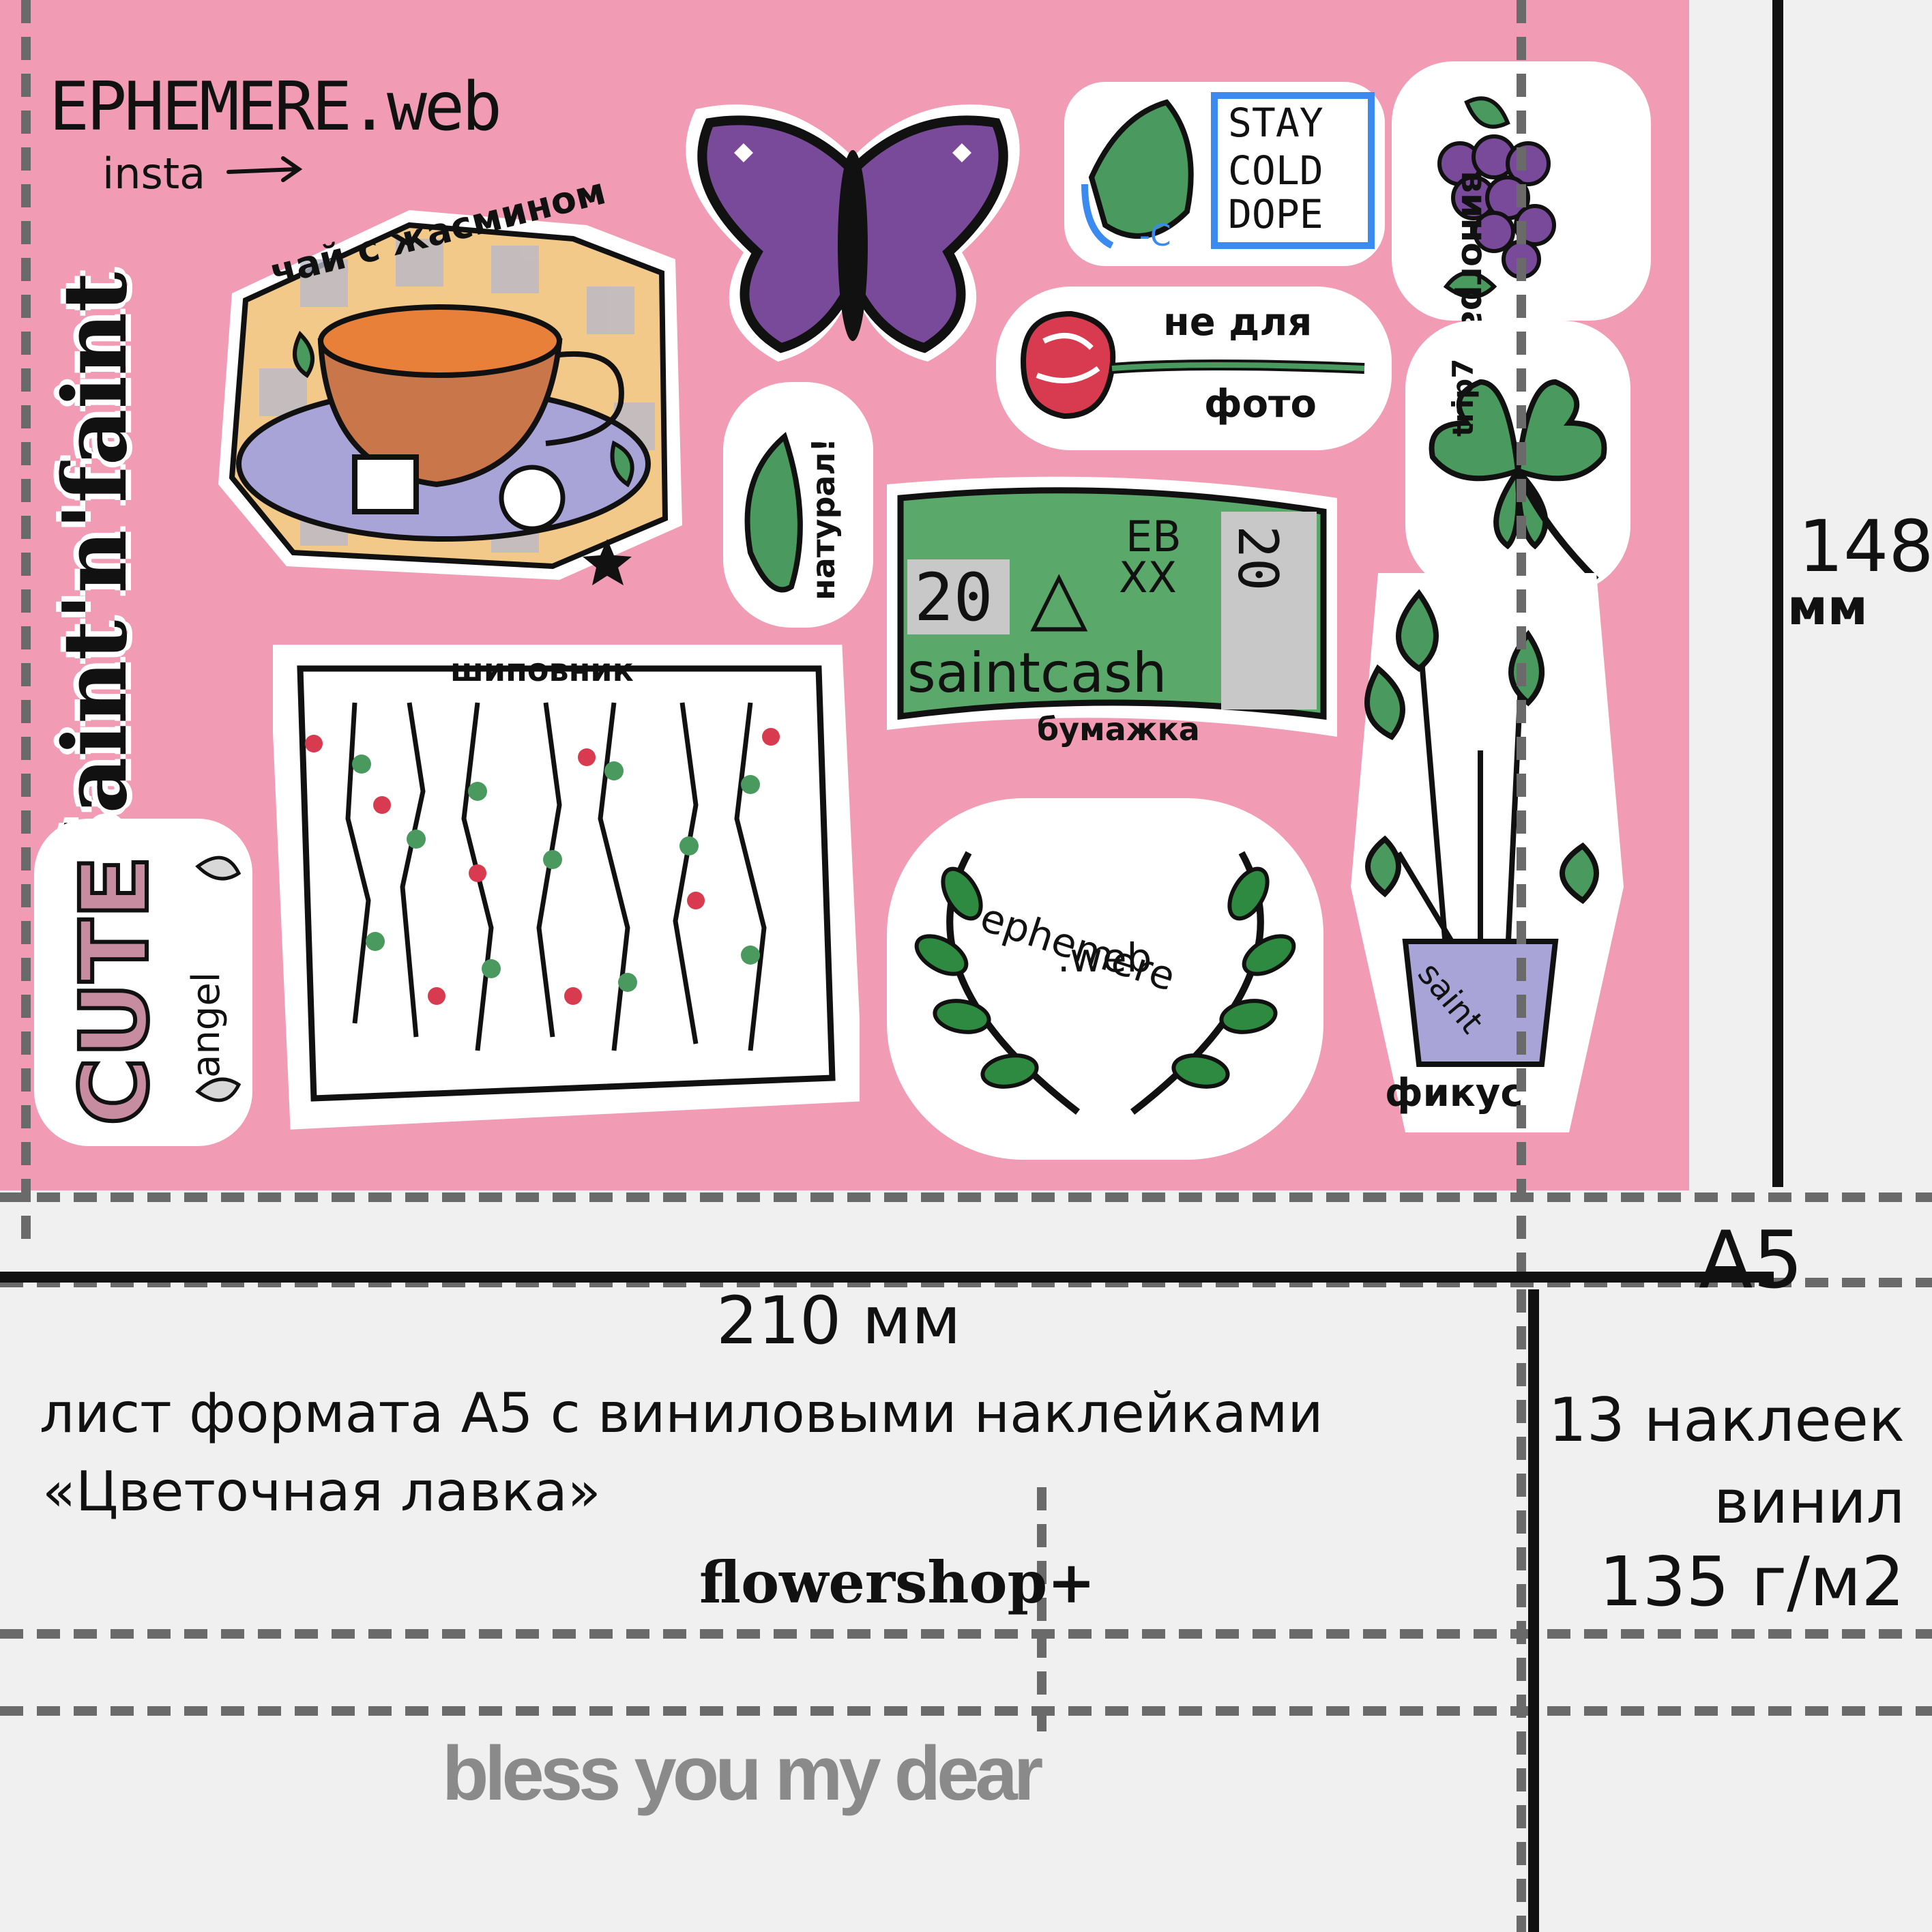 Image resolution: width=1932 pixels, height=1932 pixels. What do you see at coordinates (154, 174) in the screenshot?
I see `insta-label: insta` at bounding box center [154, 174].